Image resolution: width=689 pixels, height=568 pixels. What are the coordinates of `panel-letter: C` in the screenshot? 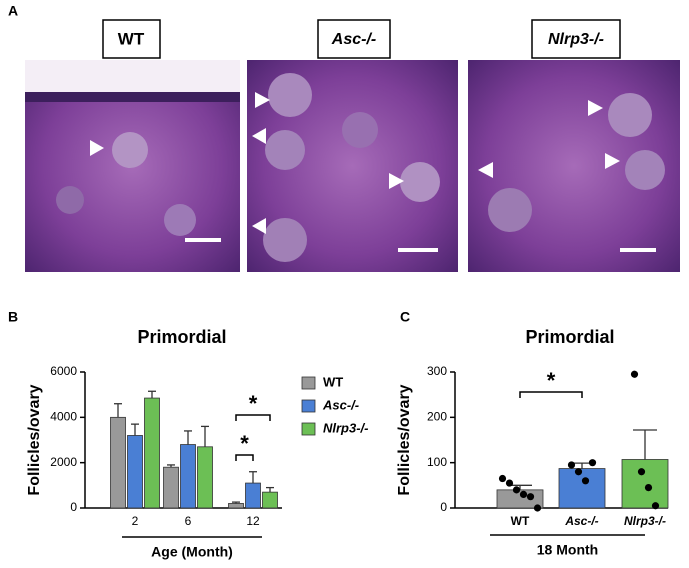 It's located at (405, 317).